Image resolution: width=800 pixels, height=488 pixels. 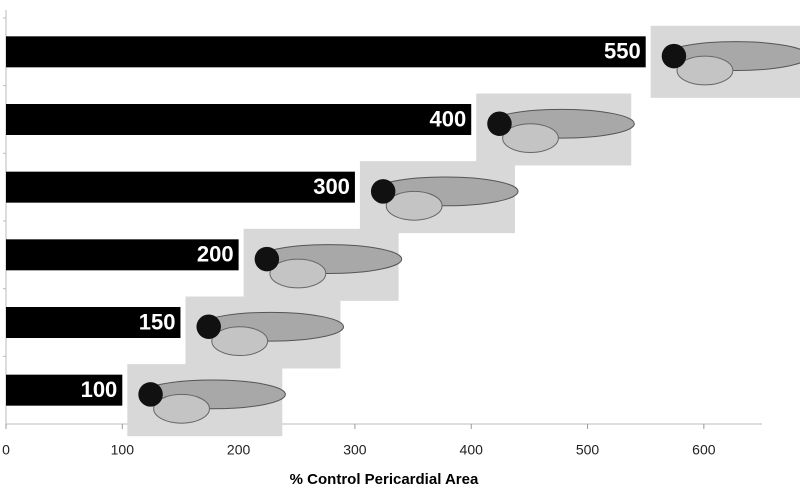 What do you see at coordinates (239, 450) in the screenshot?
I see `x-tick-label: 200` at bounding box center [239, 450].